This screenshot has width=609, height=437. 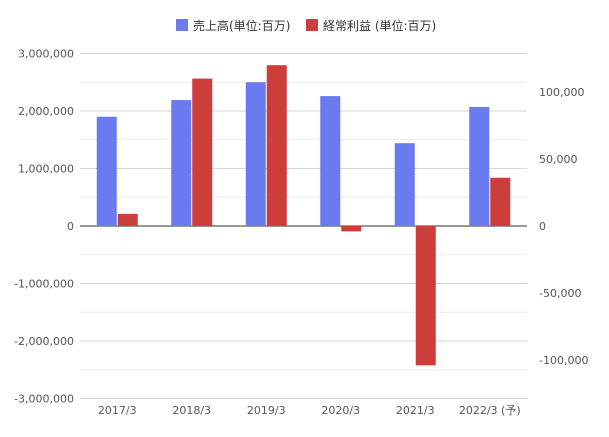 I want to click on legend: 売上高(単位:百万) 経常利益 (単位:百万), so click(x=306, y=25).